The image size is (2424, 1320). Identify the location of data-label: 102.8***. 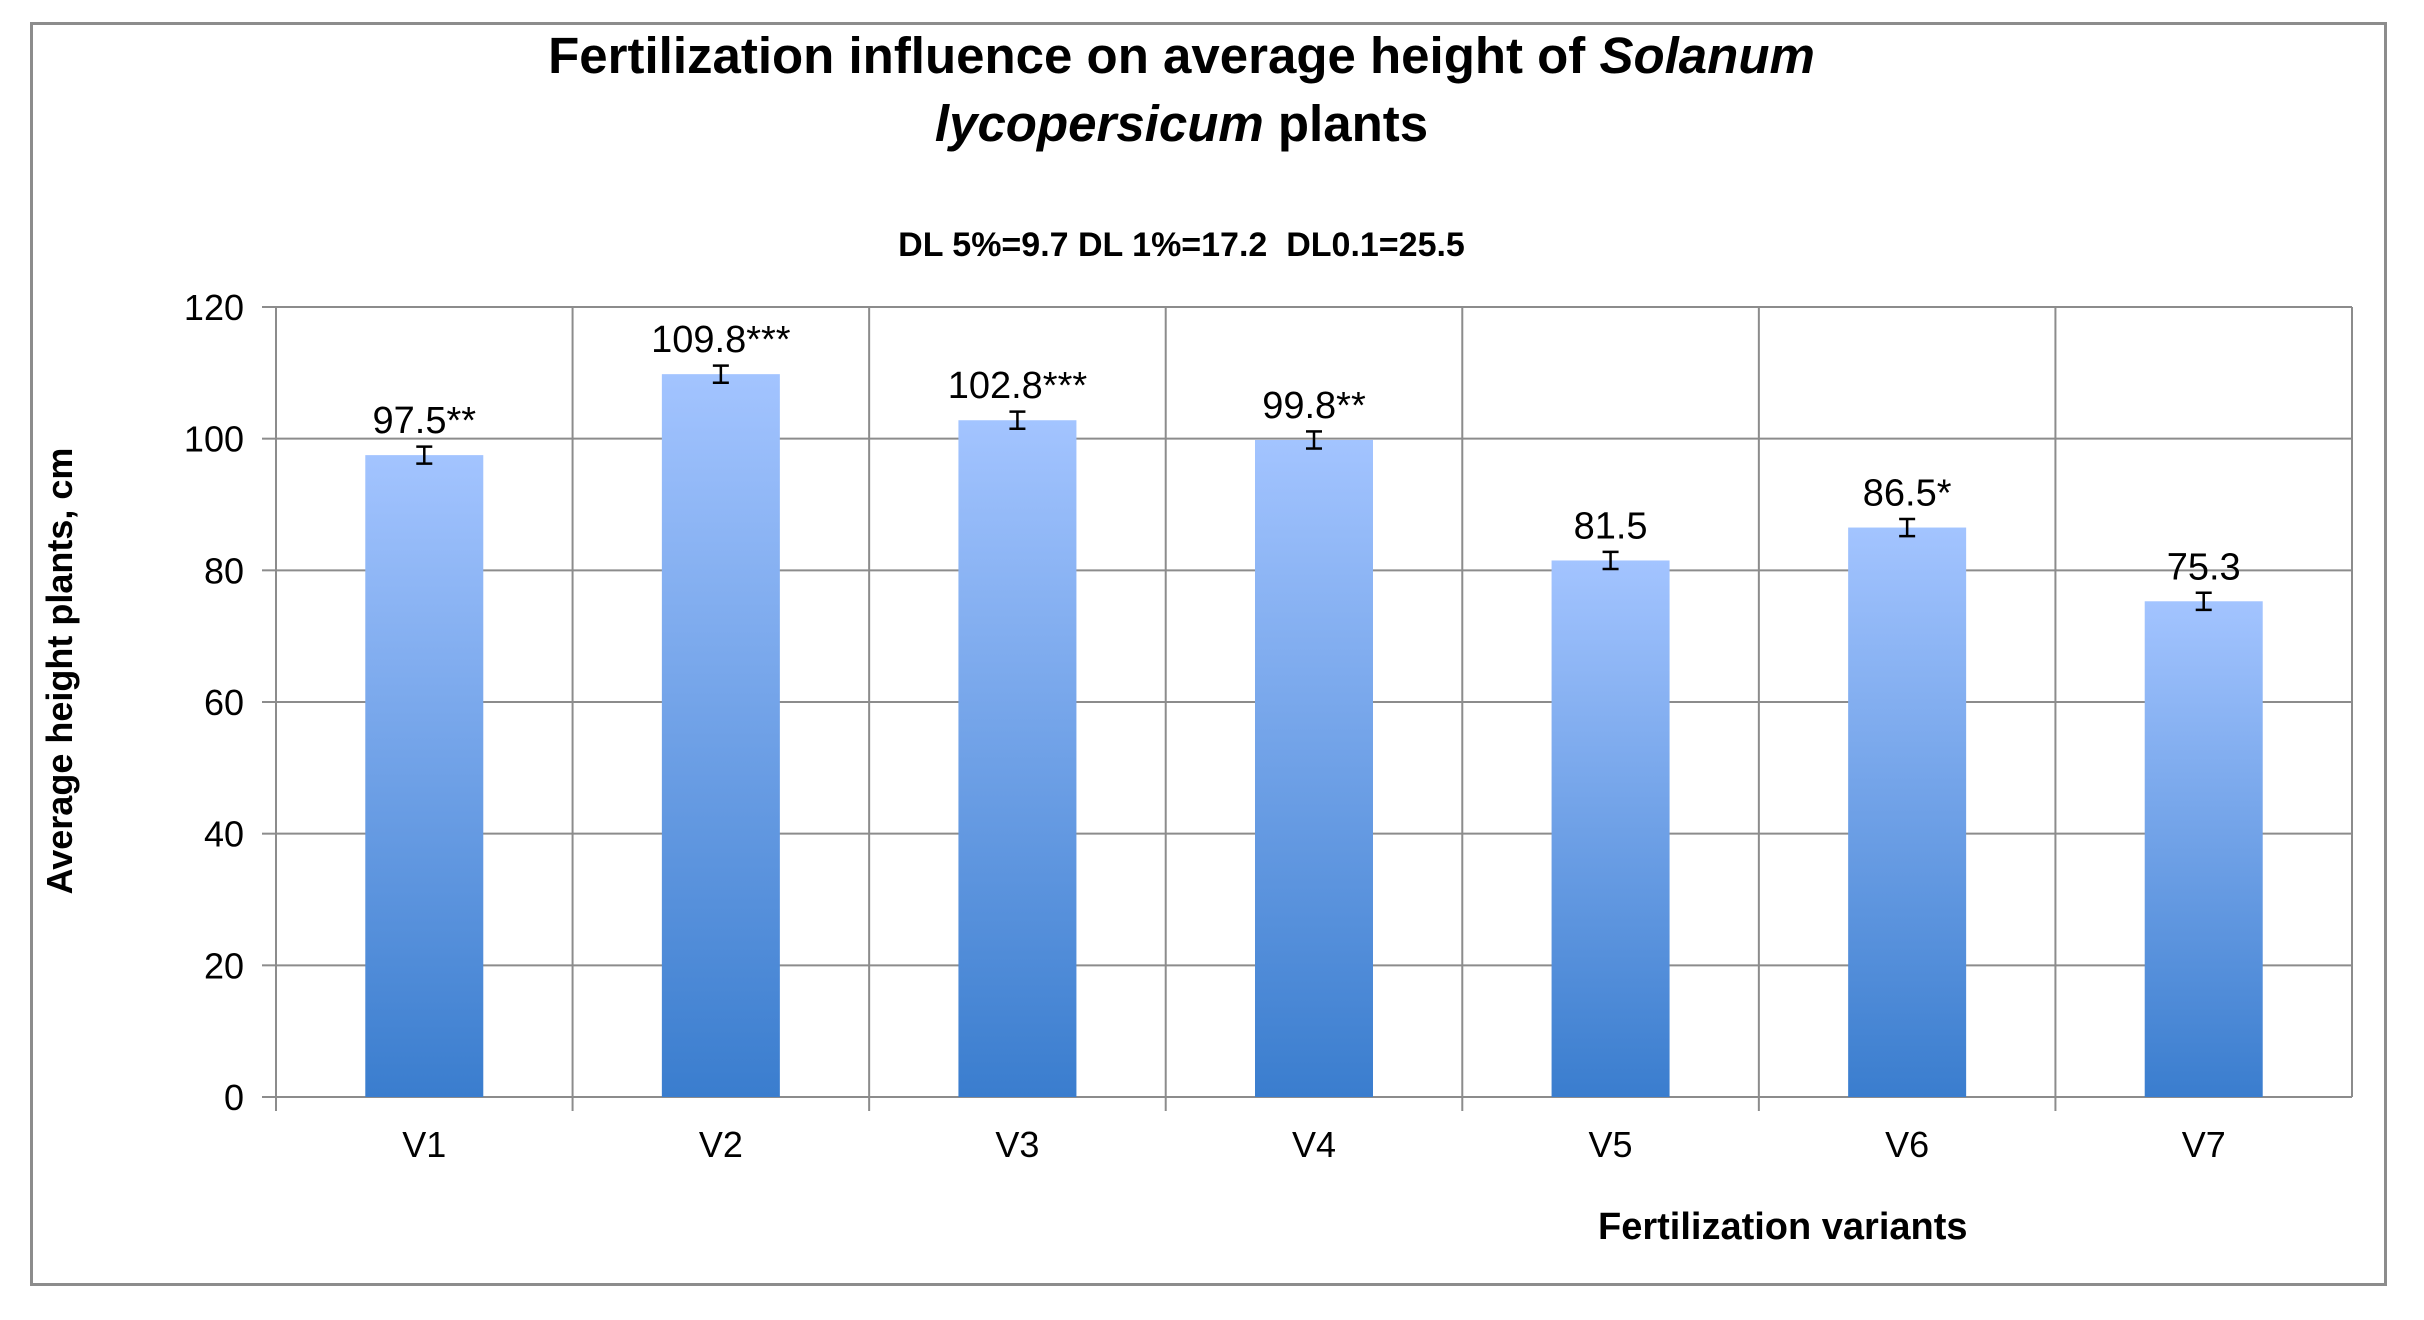
(1018, 386).